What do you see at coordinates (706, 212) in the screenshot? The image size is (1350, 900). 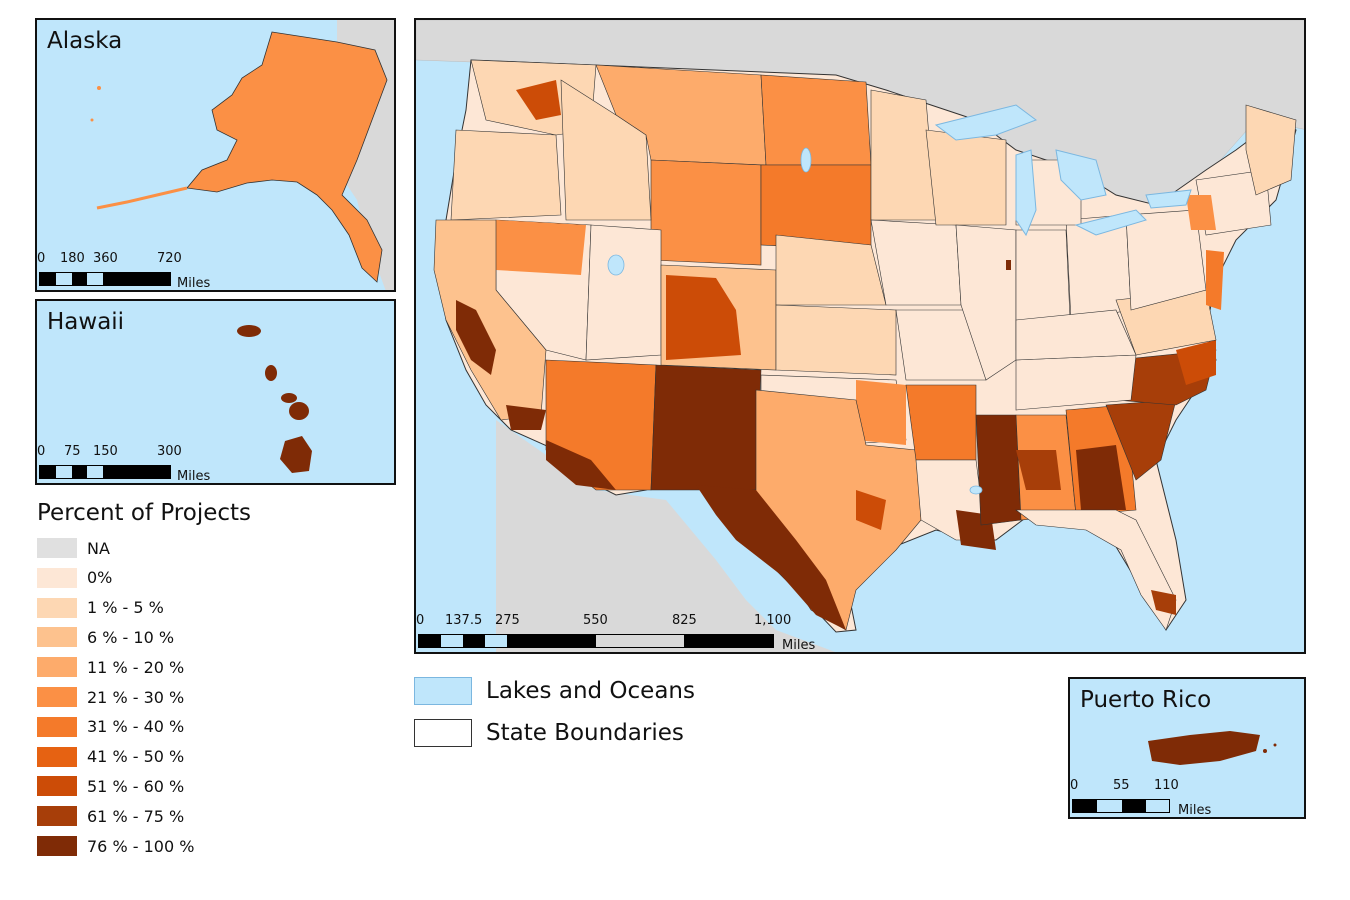 I see `region-wyoming` at bounding box center [706, 212].